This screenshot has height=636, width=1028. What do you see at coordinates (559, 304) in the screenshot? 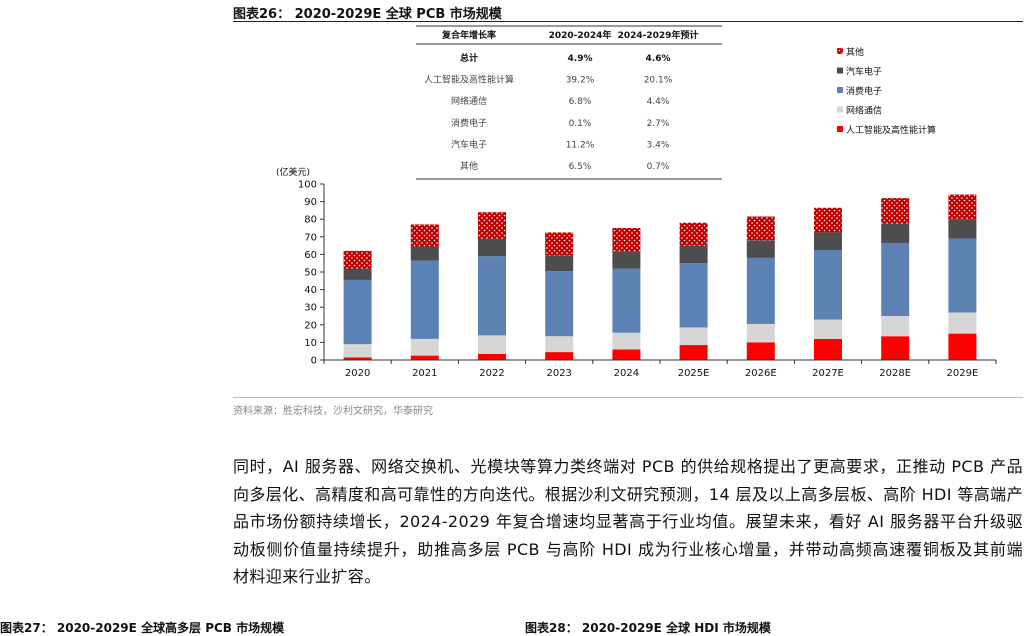
I see `bar-consumer-2023` at bounding box center [559, 304].